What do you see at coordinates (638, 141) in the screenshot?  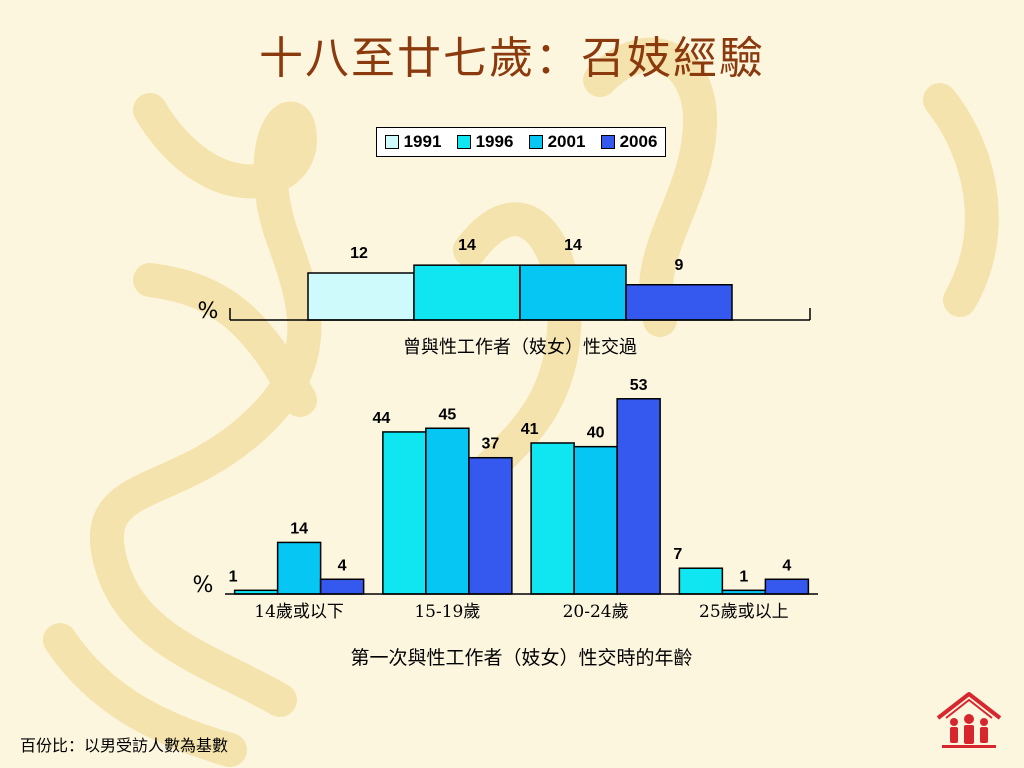 I see `legend-label: 2006` at bounding box center [638, 141].